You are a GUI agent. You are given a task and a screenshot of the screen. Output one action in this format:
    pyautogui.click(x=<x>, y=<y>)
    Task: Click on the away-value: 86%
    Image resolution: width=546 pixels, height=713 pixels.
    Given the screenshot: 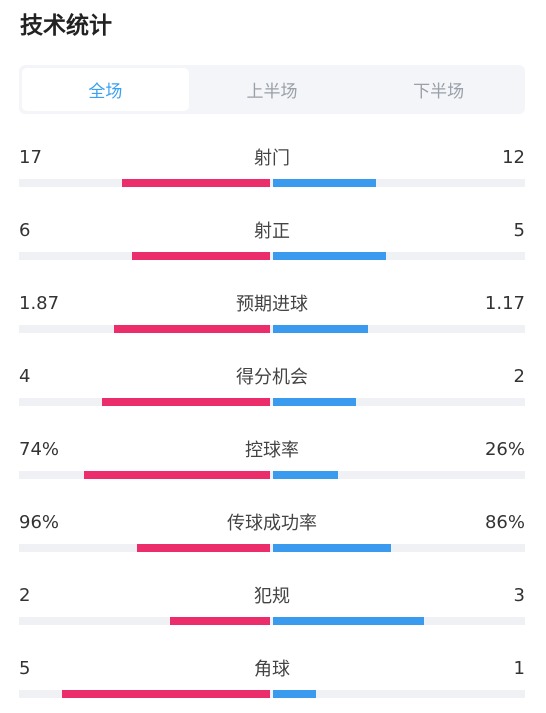 What is the action you would take?
    pyautogui.click(x=504, y=522)
    